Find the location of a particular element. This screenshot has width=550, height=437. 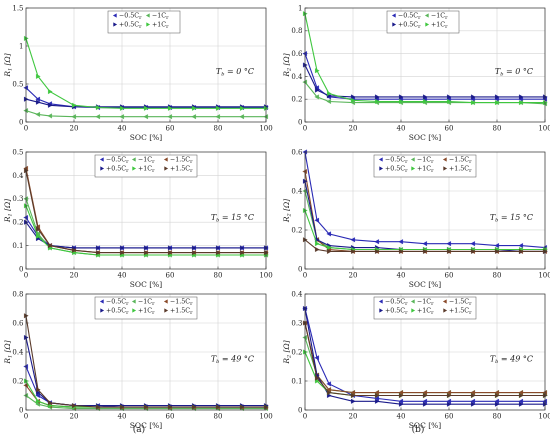

y-axis-label: R2 [Ω] is located at coordinates (287, 65).